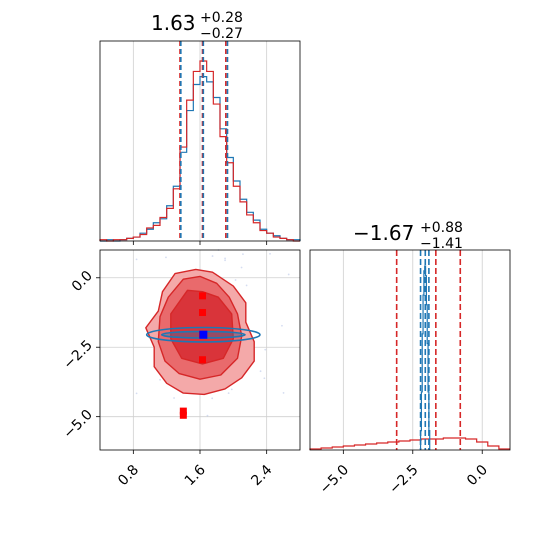  Describe the element at coordinates (425, 357) in the screenshot. I see `blue-histogram` at that location.